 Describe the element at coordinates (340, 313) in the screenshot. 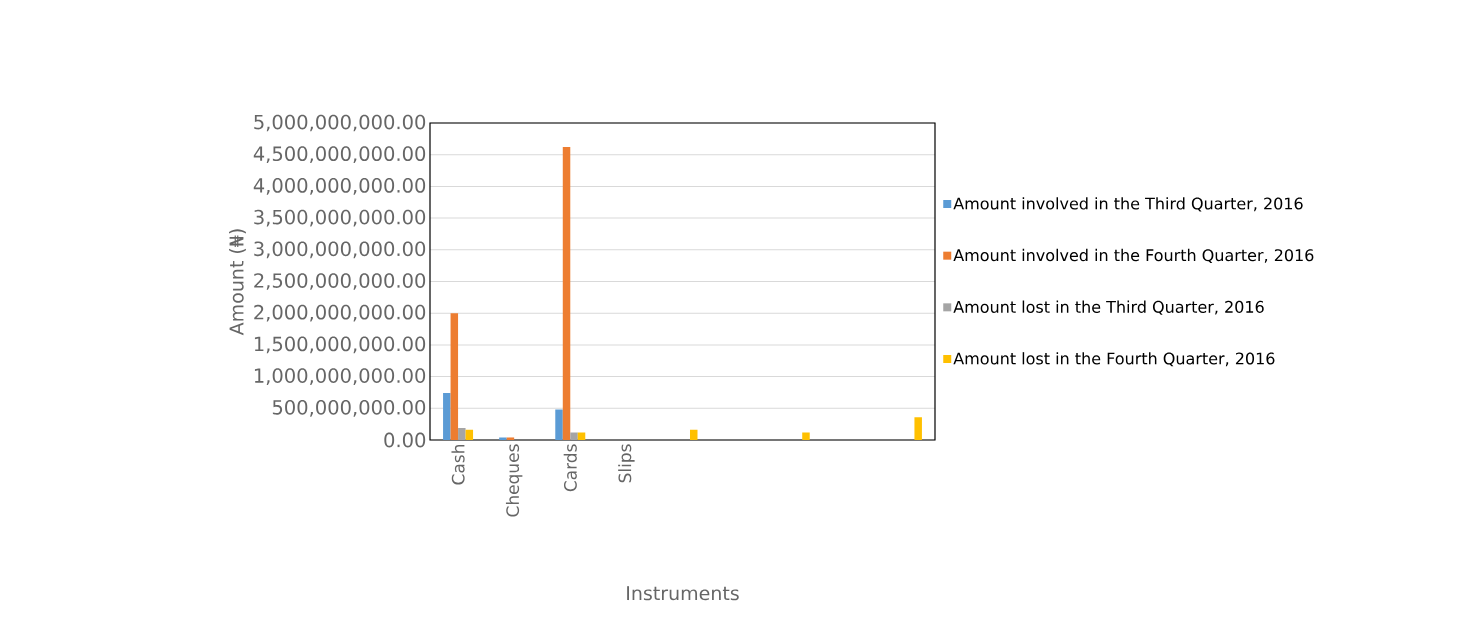

I see `y-tick-label: 2,000,000,000.00` at that location.